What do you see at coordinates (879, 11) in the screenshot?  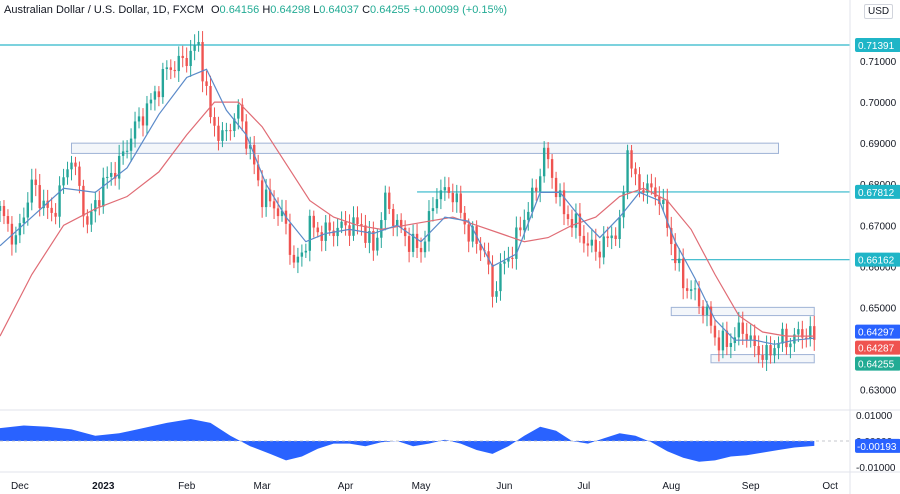 I see `currency-button: USD` at bounding box center [879, 11].